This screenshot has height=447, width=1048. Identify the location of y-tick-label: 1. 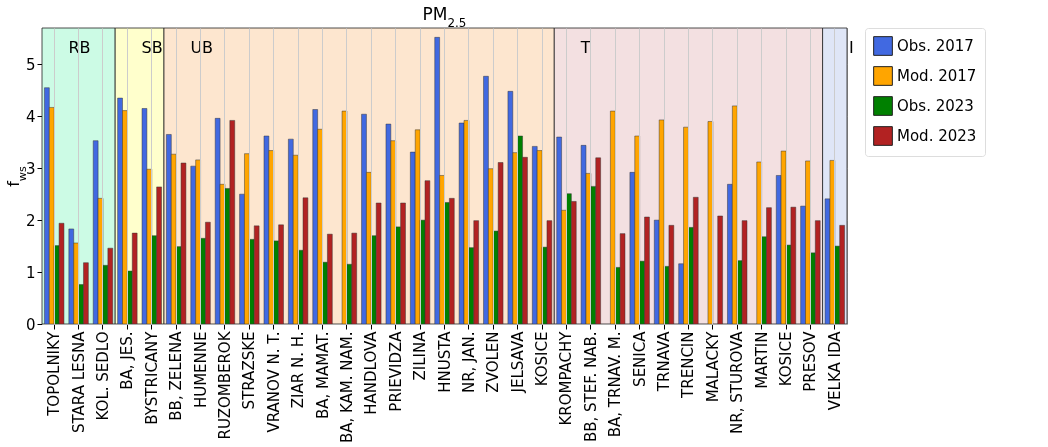
(30, 272).